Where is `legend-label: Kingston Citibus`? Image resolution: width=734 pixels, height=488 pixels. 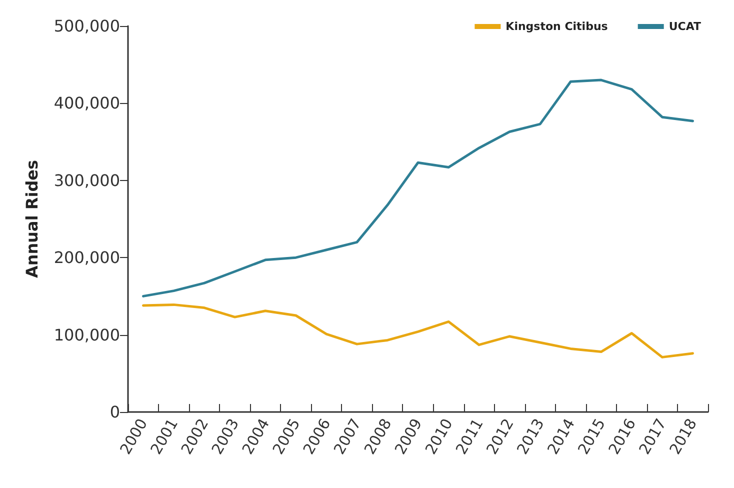 legend-label: Kingston Citibus is located at coordinates (557, 26).